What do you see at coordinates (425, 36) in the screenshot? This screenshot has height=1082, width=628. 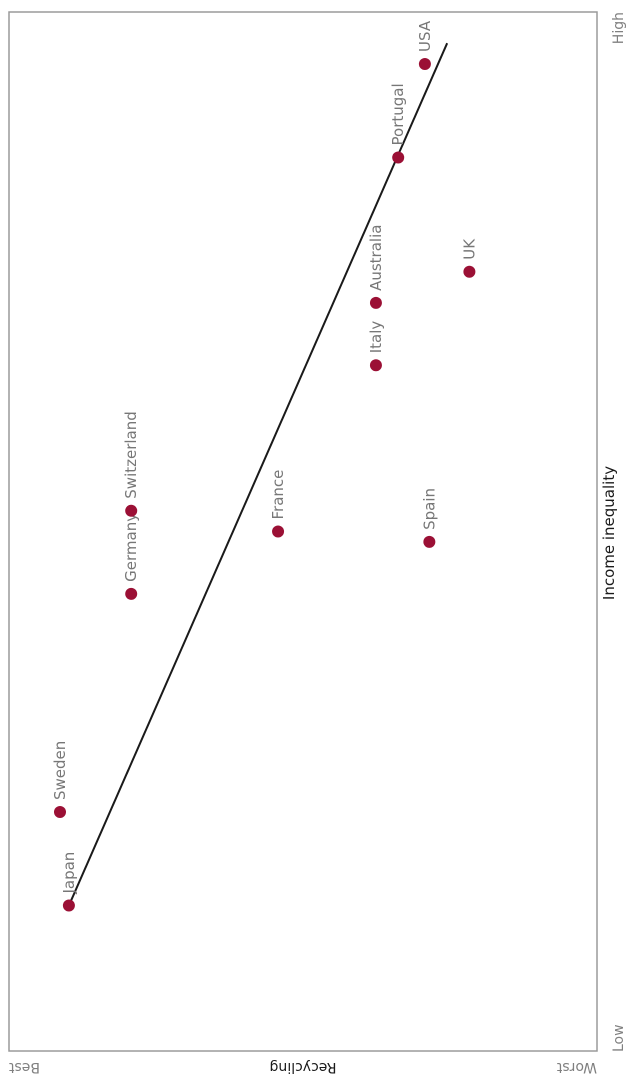 I see `point-label-usa: USA` at bounding box center [425, 36].